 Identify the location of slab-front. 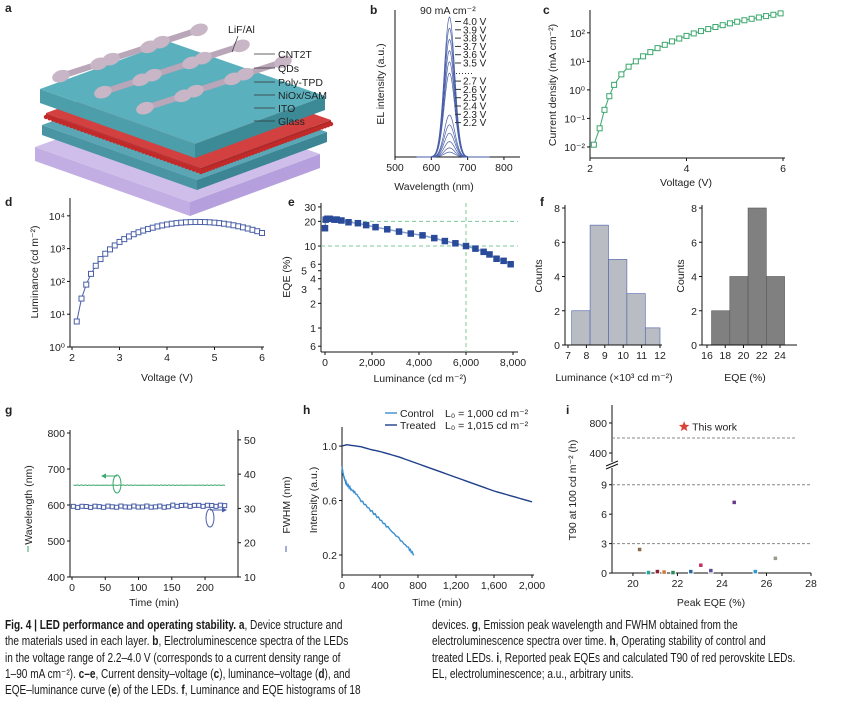
(117, 123).